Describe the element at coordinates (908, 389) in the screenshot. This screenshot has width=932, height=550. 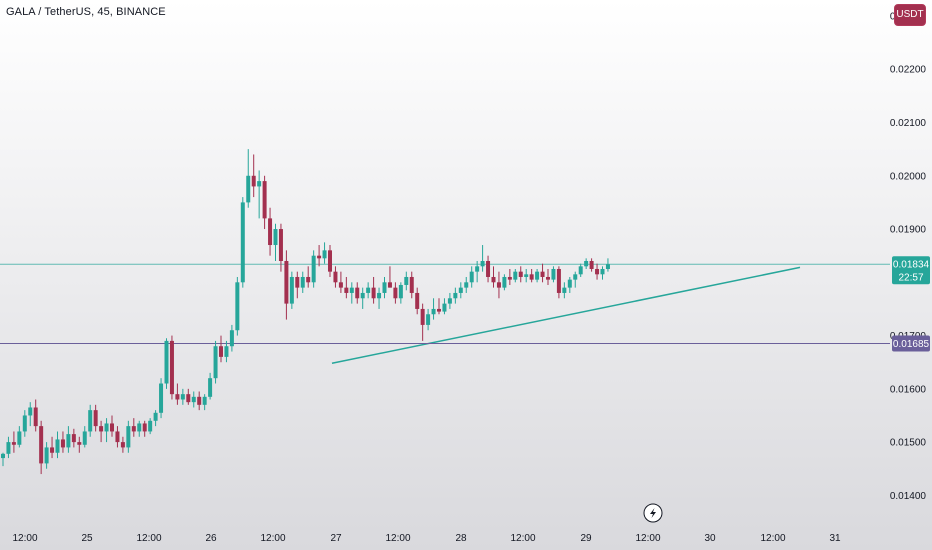
I see `y-tick-label: 0.01600` at that location.